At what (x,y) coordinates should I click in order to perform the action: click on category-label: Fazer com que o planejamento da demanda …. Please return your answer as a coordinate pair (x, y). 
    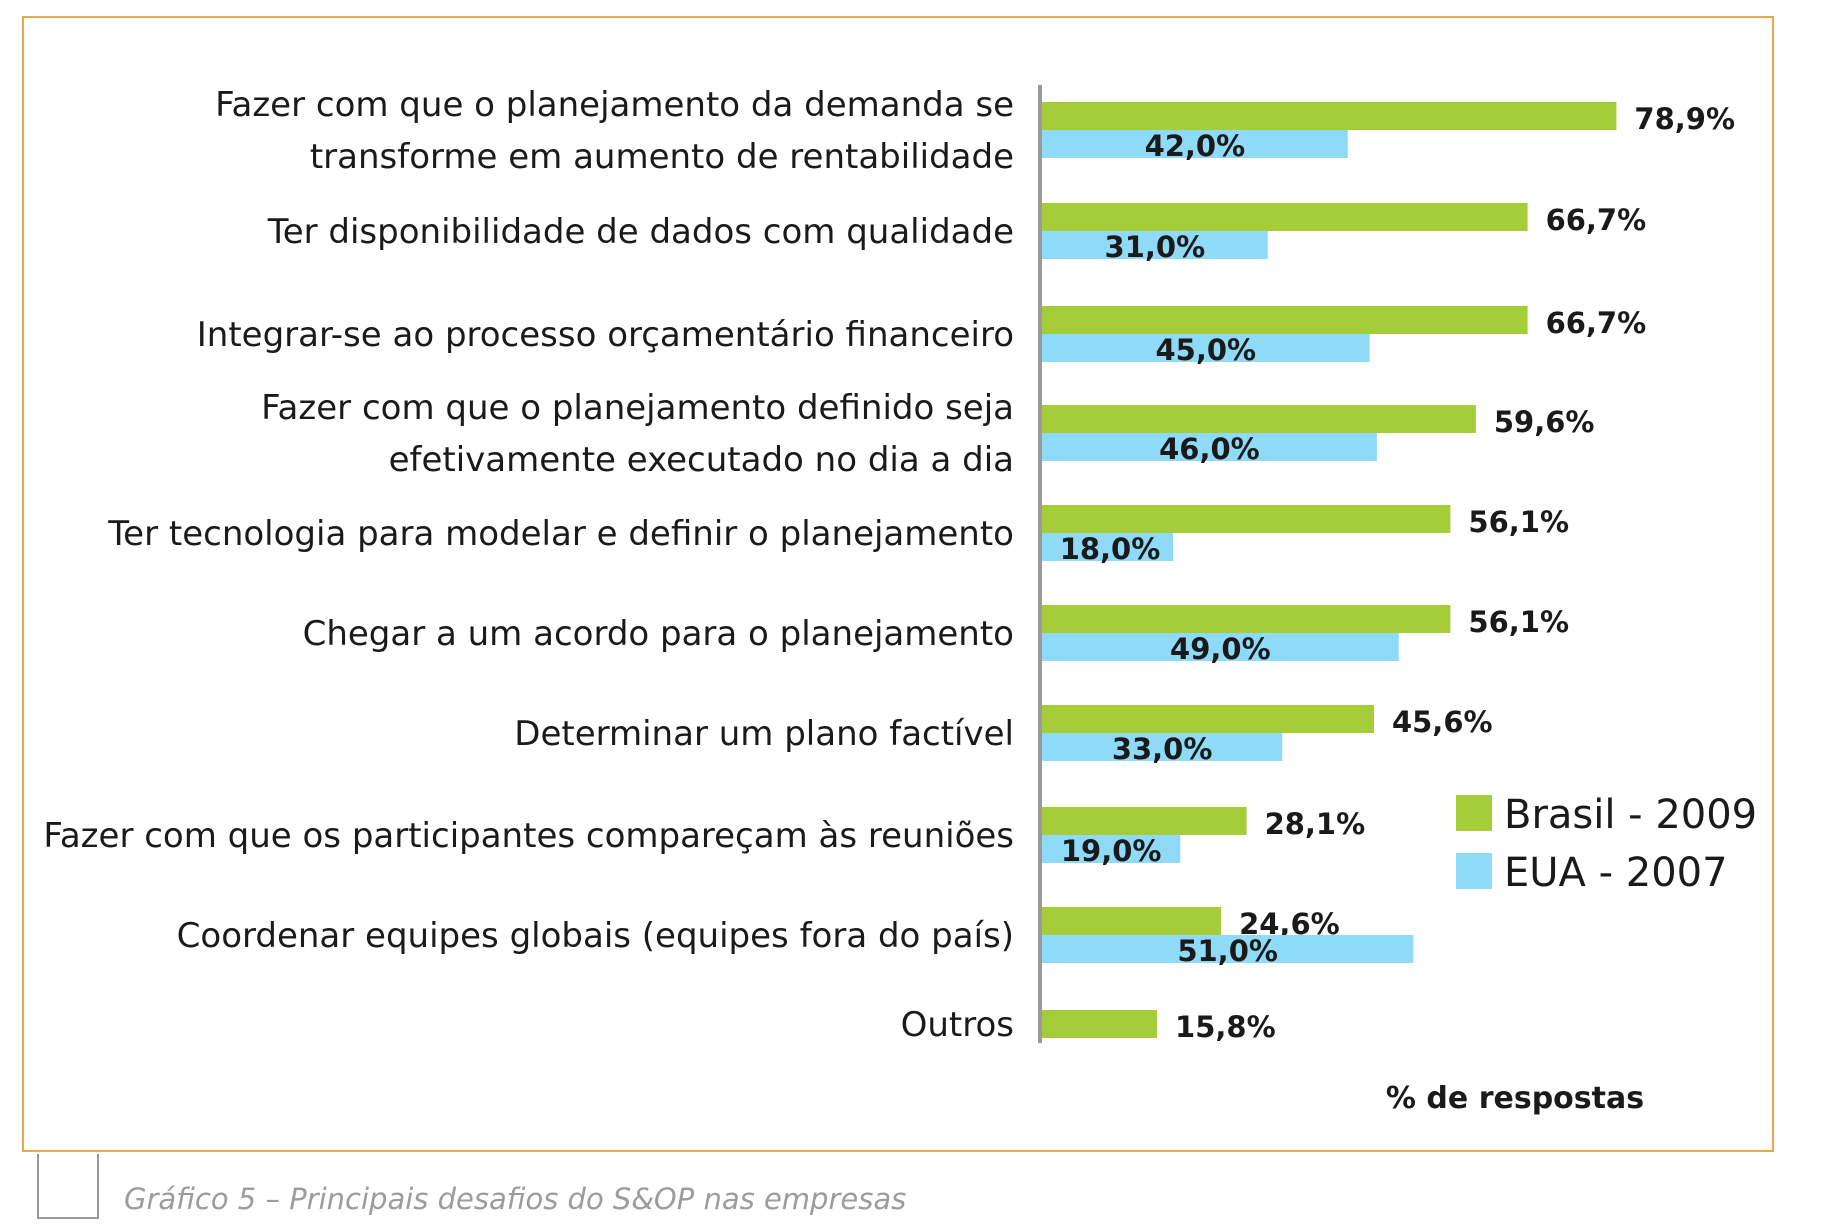
    Looking at the image, I should click on (614, 105).